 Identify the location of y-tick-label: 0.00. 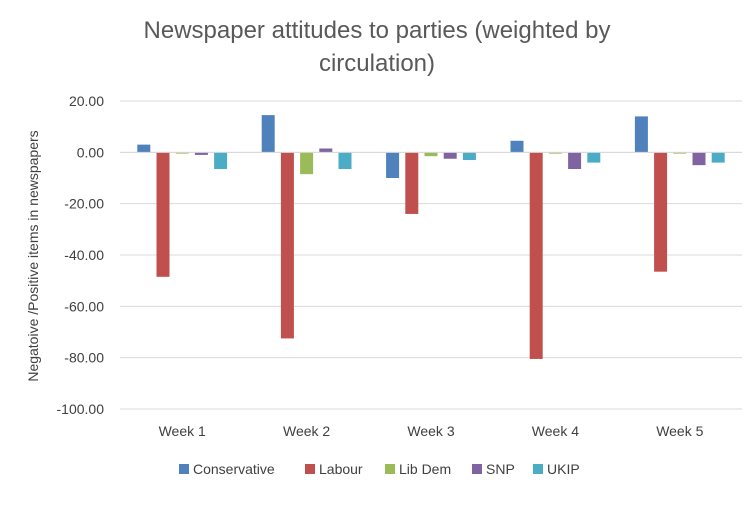
(90, 152).